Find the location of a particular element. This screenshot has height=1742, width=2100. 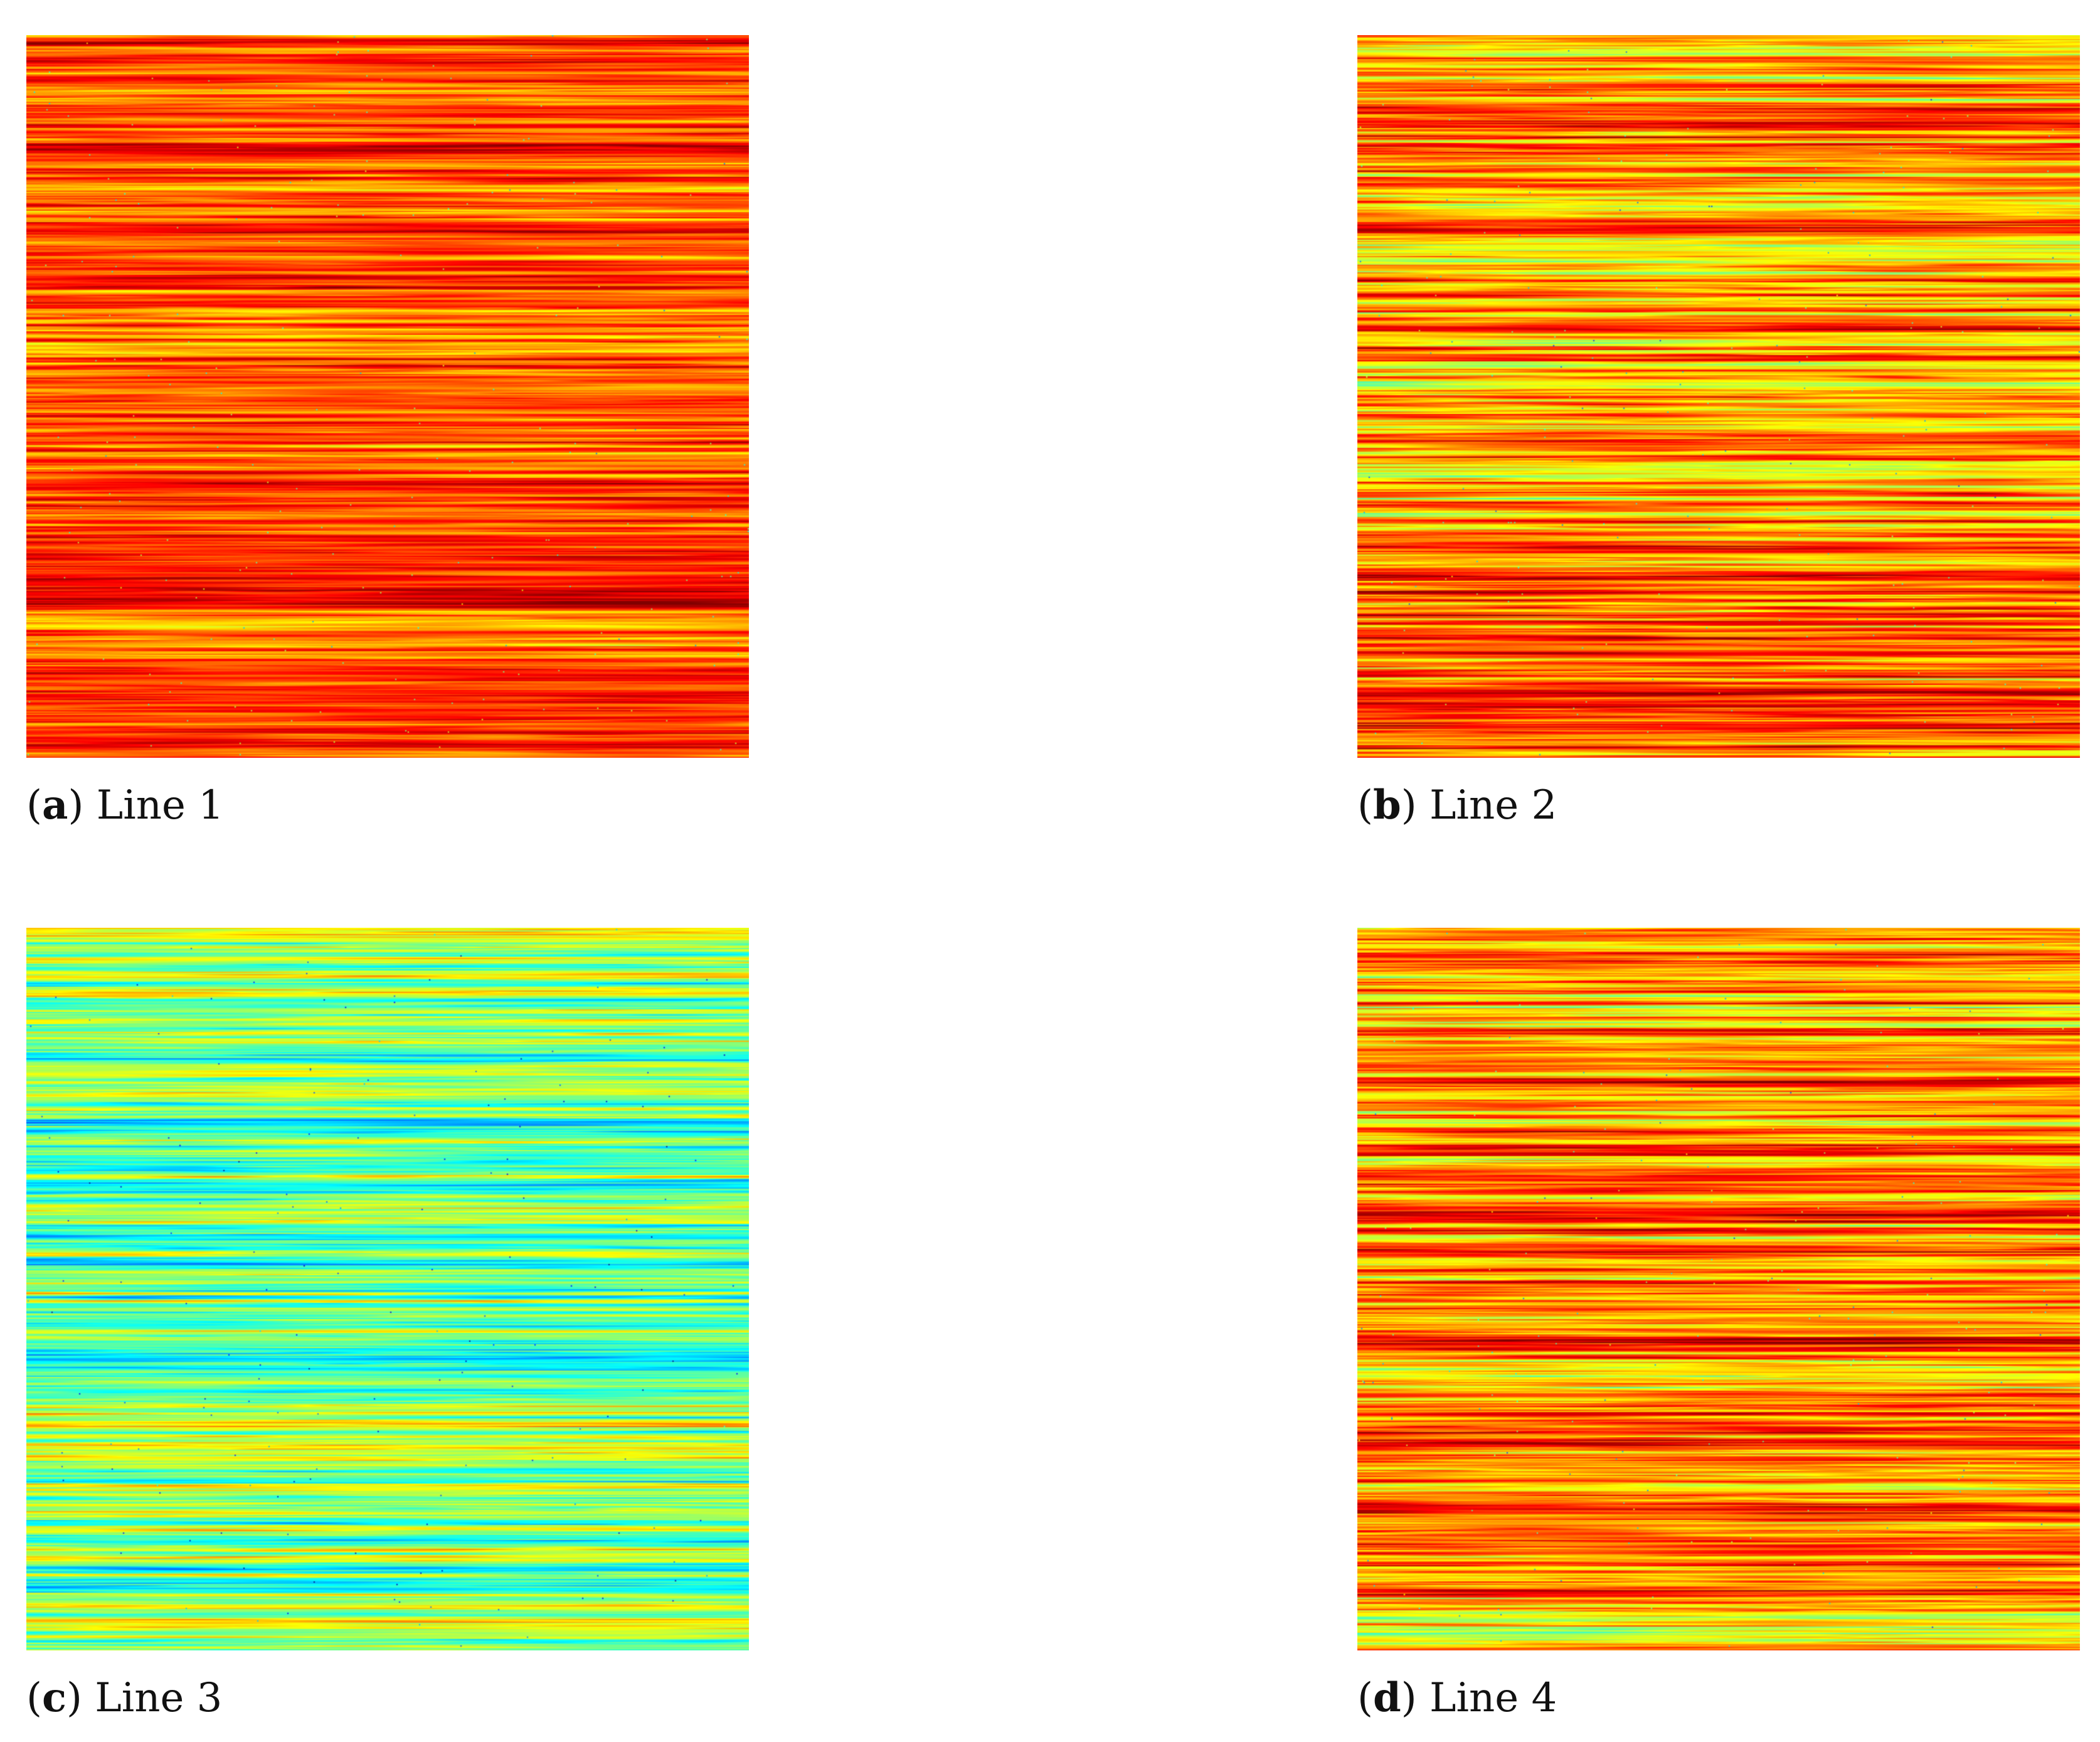

caption-letter-c: c is located at coordinates (54, 1697).